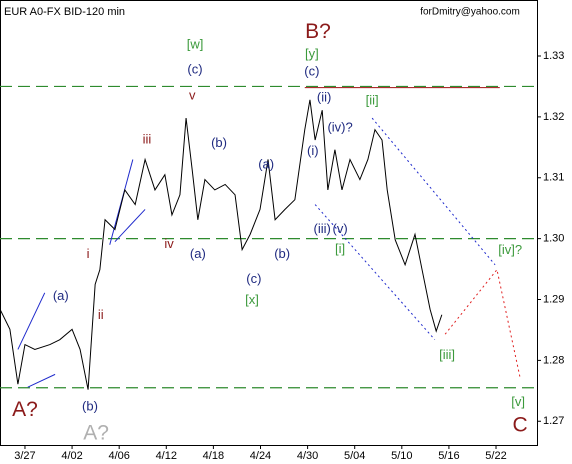 Image resolution: width=572 pixels, height=464 pixels. I want to click on wave-label: ii, so click(101, 314).